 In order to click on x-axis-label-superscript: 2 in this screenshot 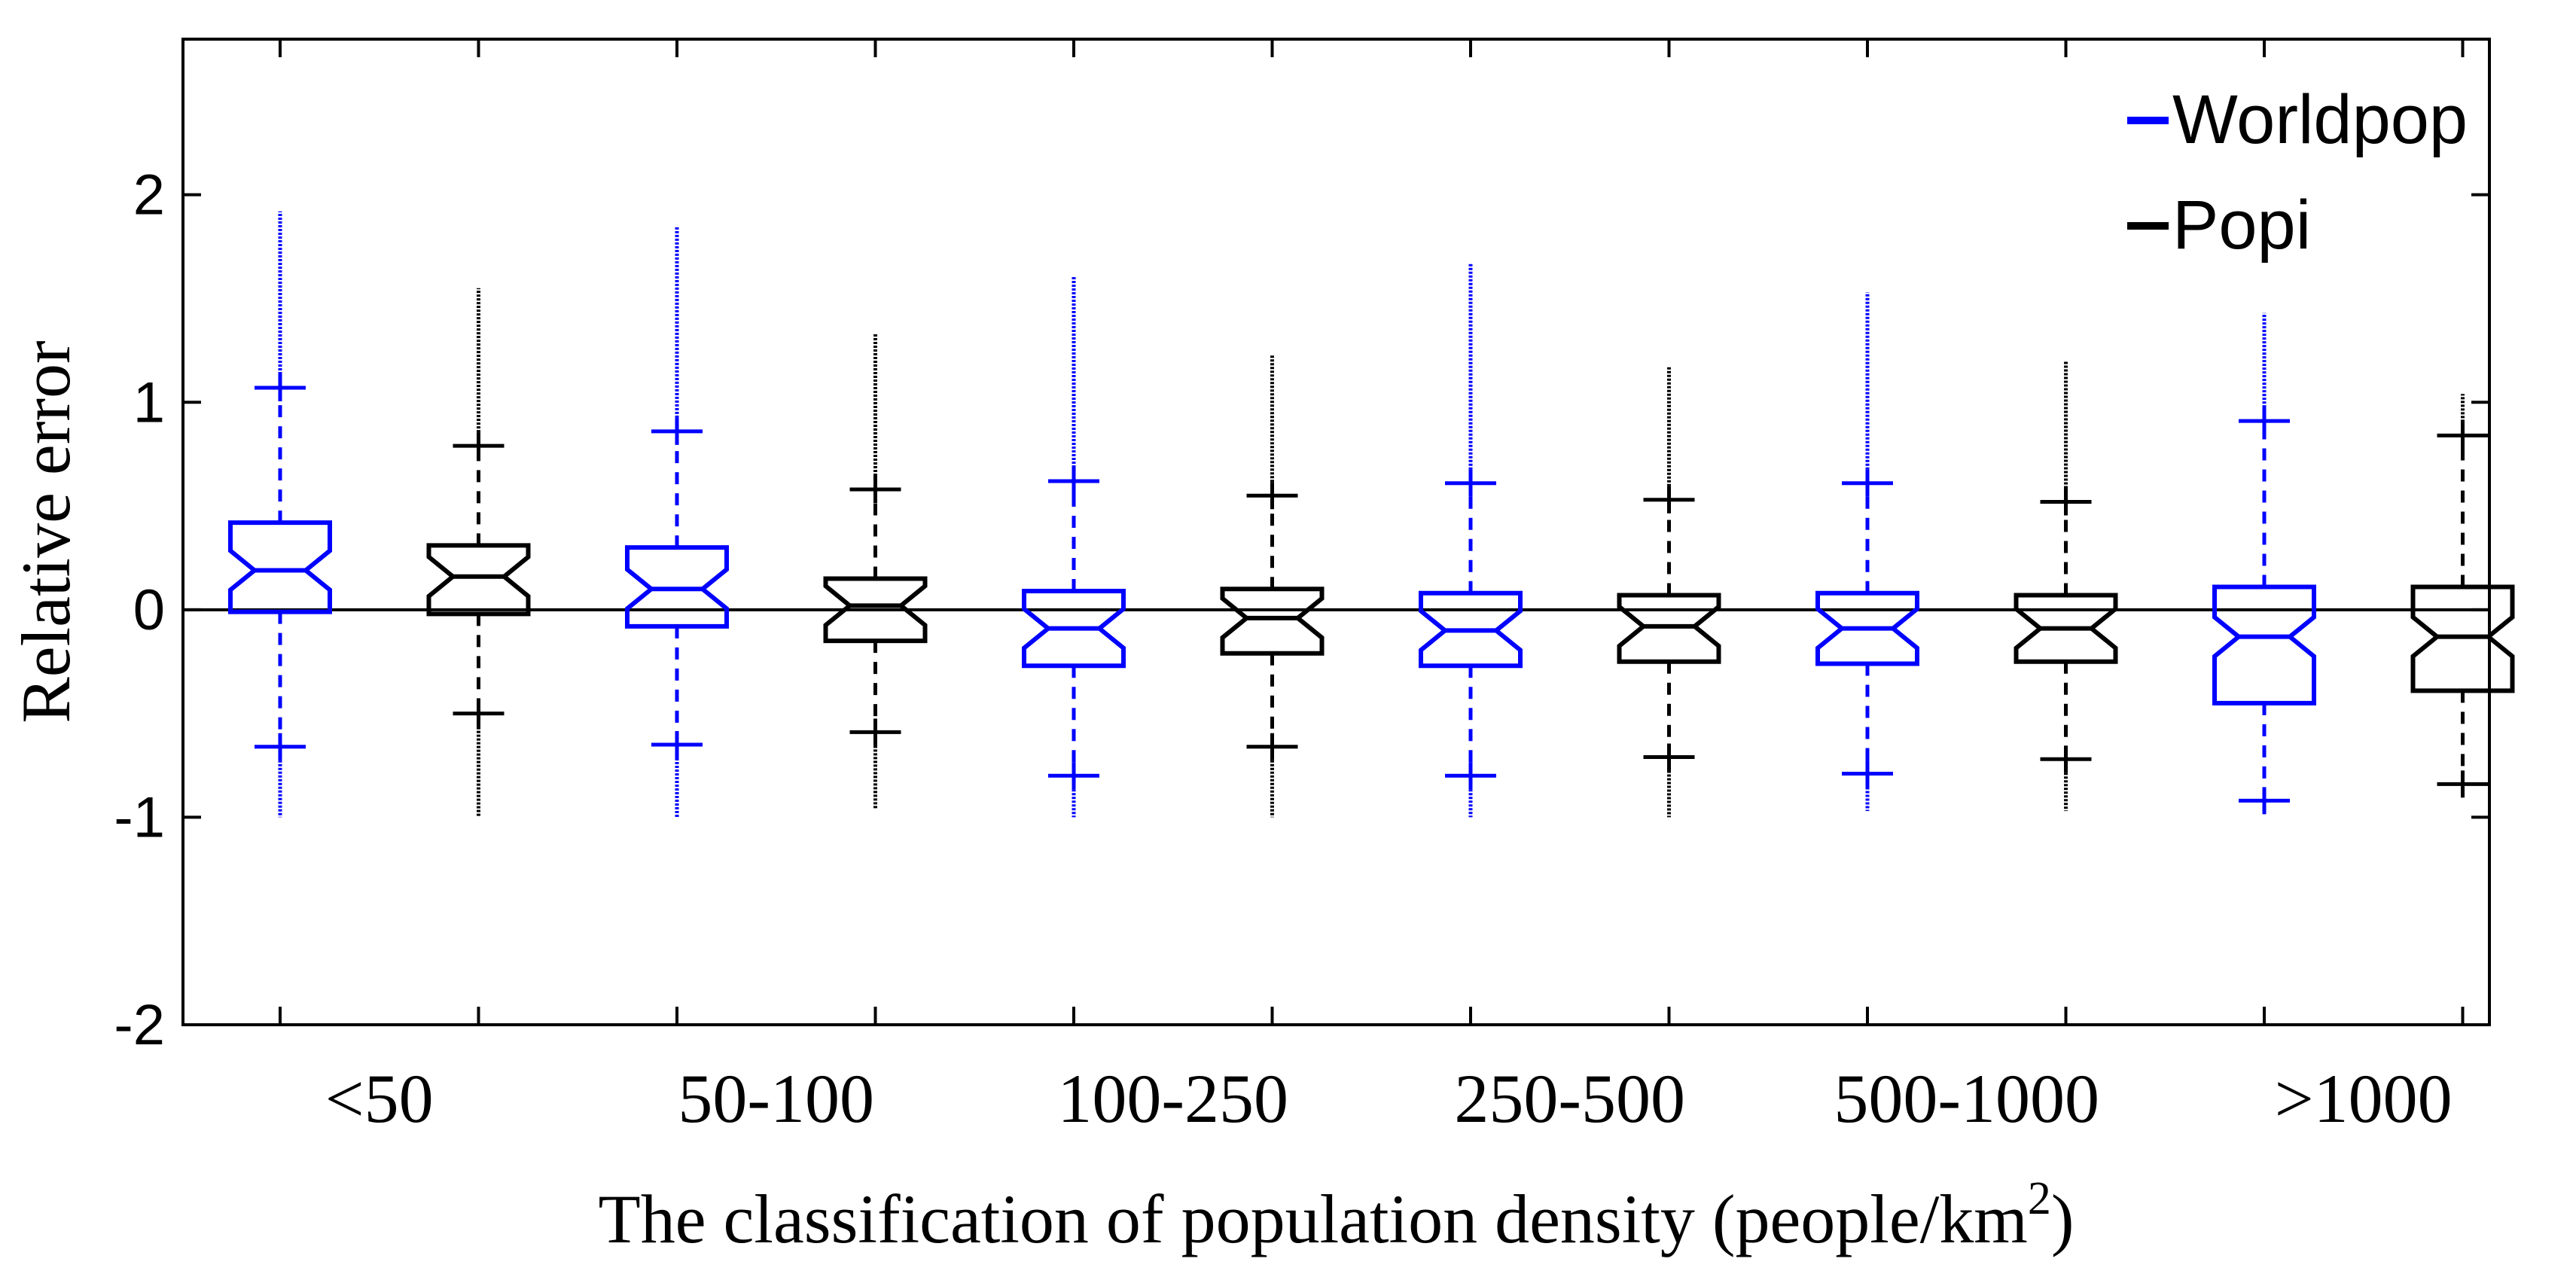, I will do `click(2039, 1198)`.